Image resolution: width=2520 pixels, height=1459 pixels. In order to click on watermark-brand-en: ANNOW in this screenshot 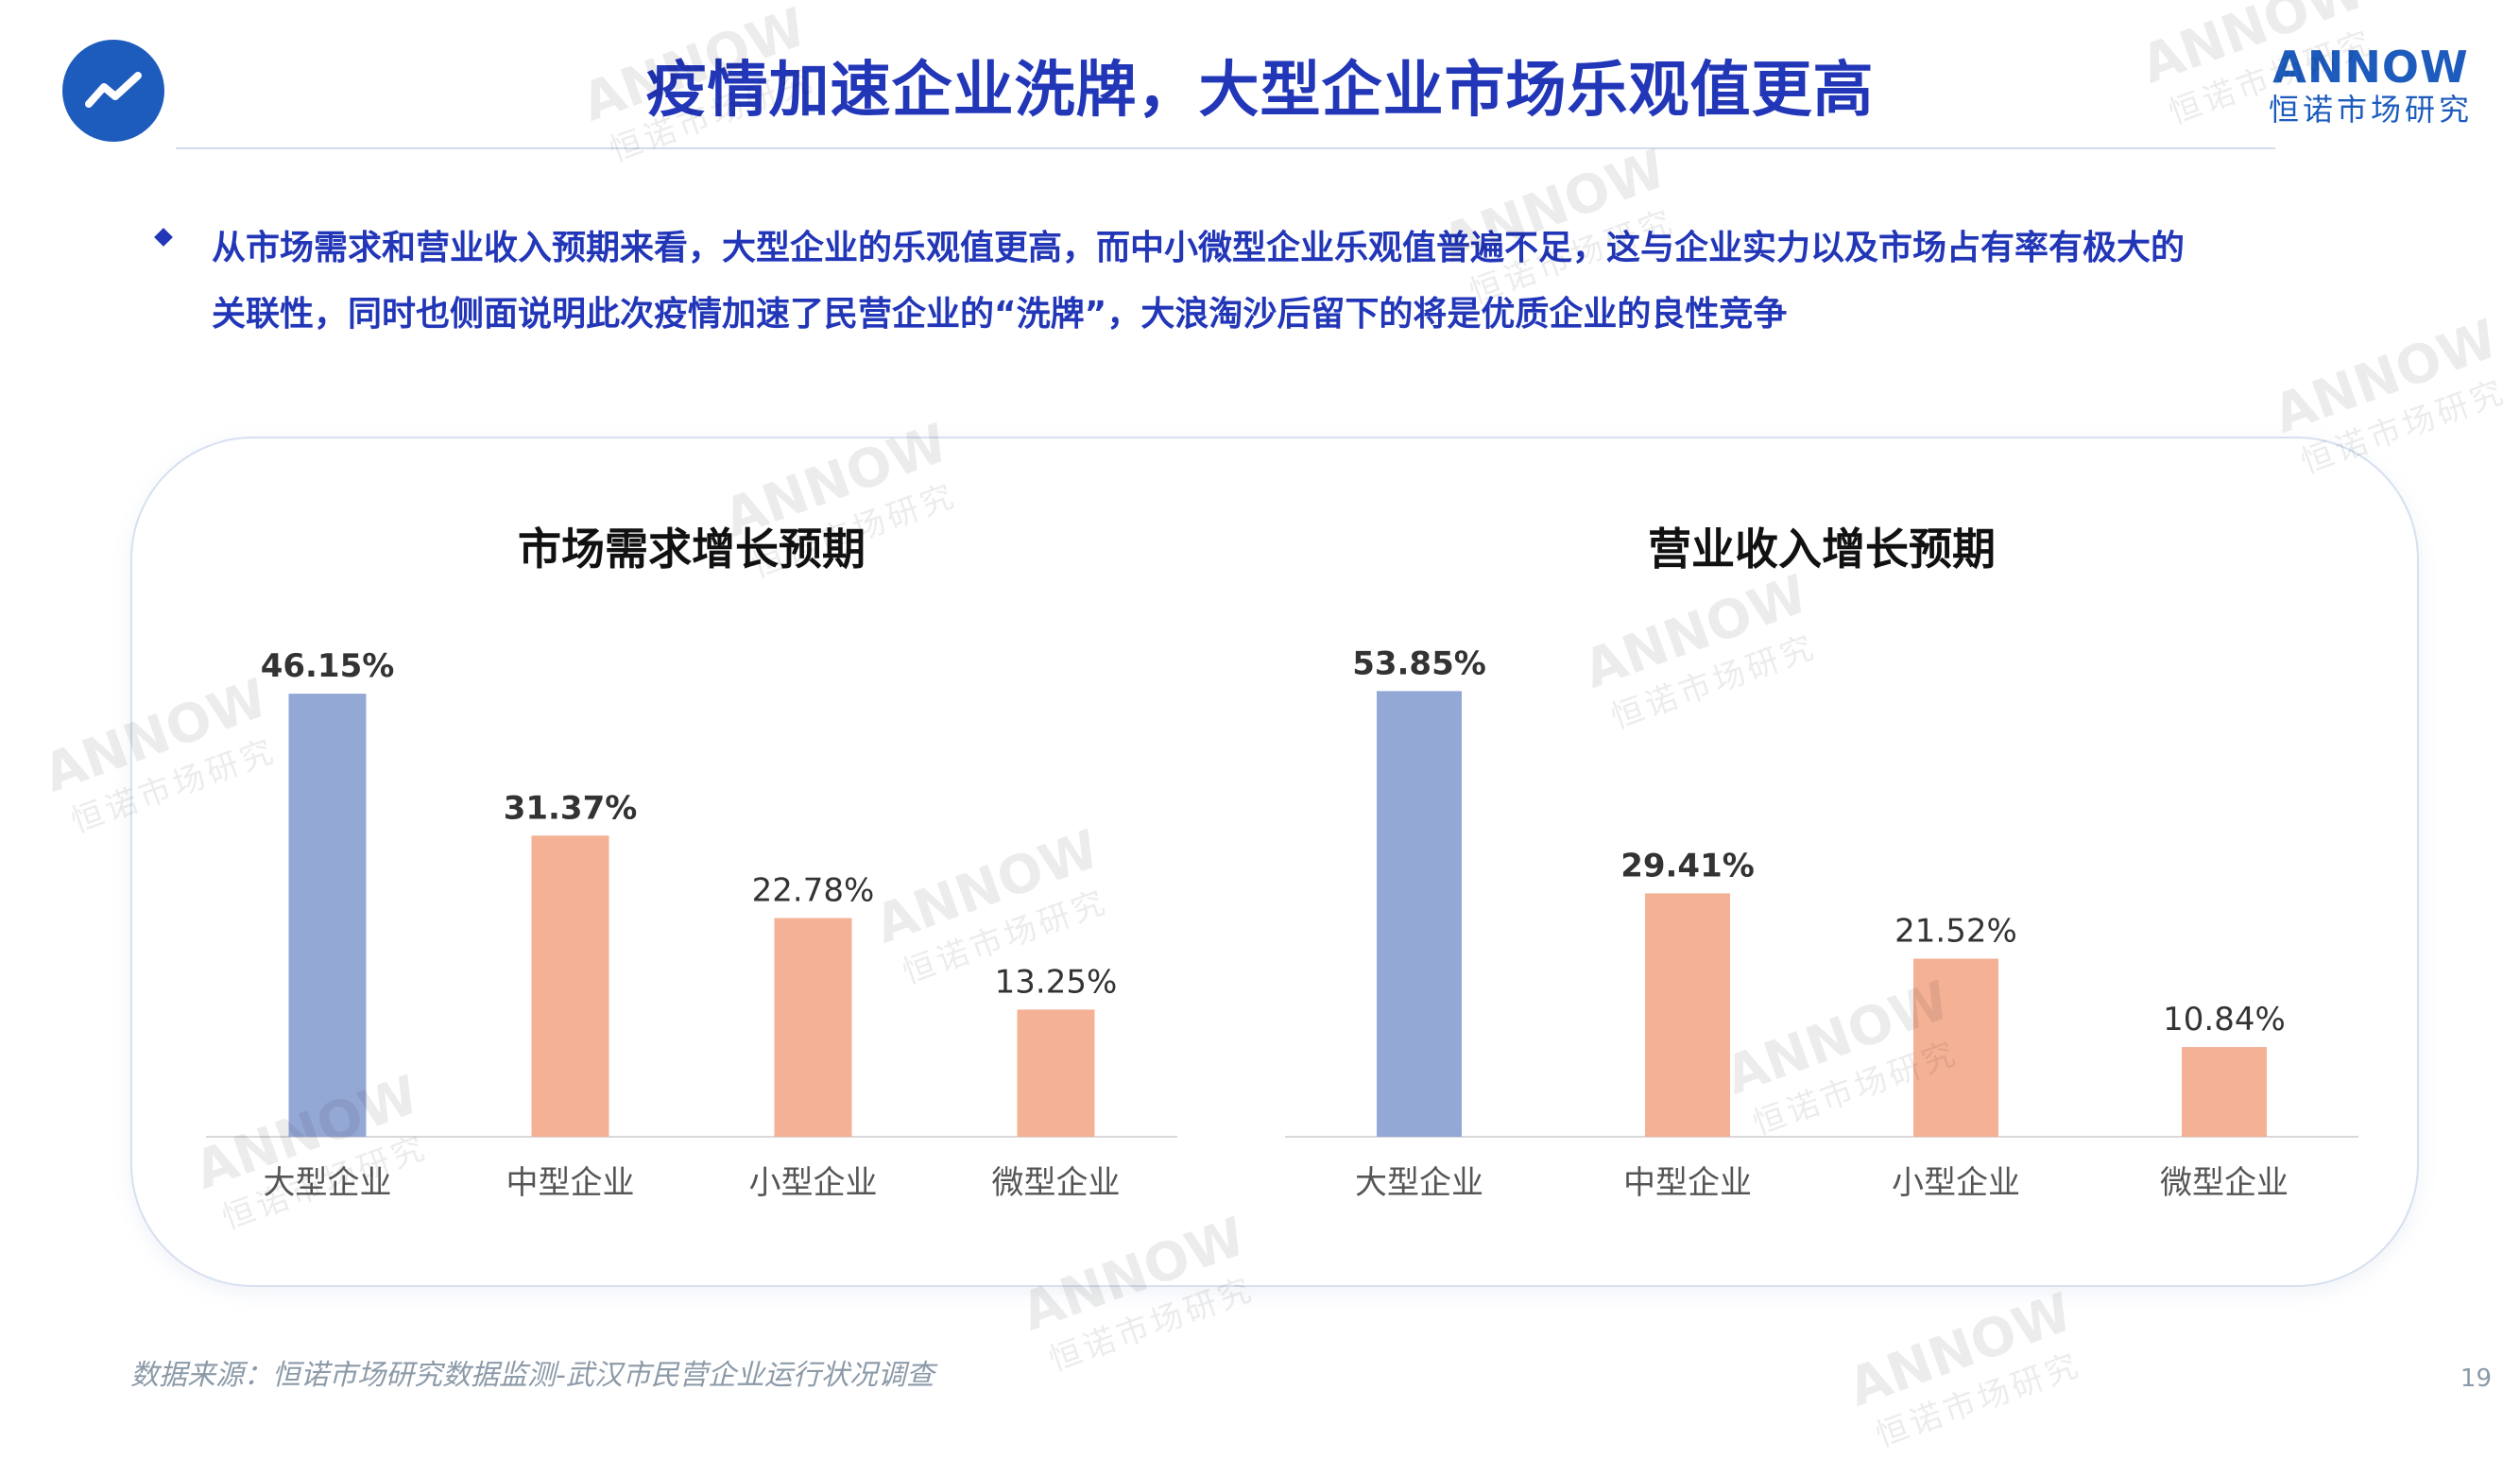, I will do `click(1961, 1350)`.